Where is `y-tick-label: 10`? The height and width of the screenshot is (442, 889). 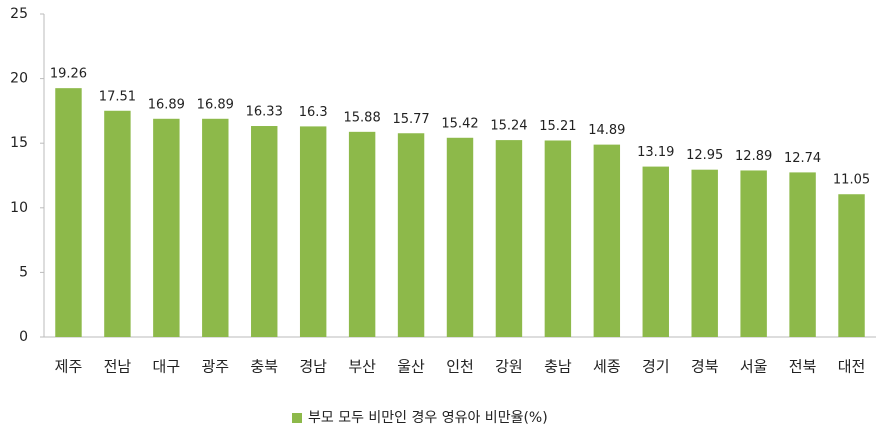 y-tick-label: 10 is located at coordinates (19, 208).